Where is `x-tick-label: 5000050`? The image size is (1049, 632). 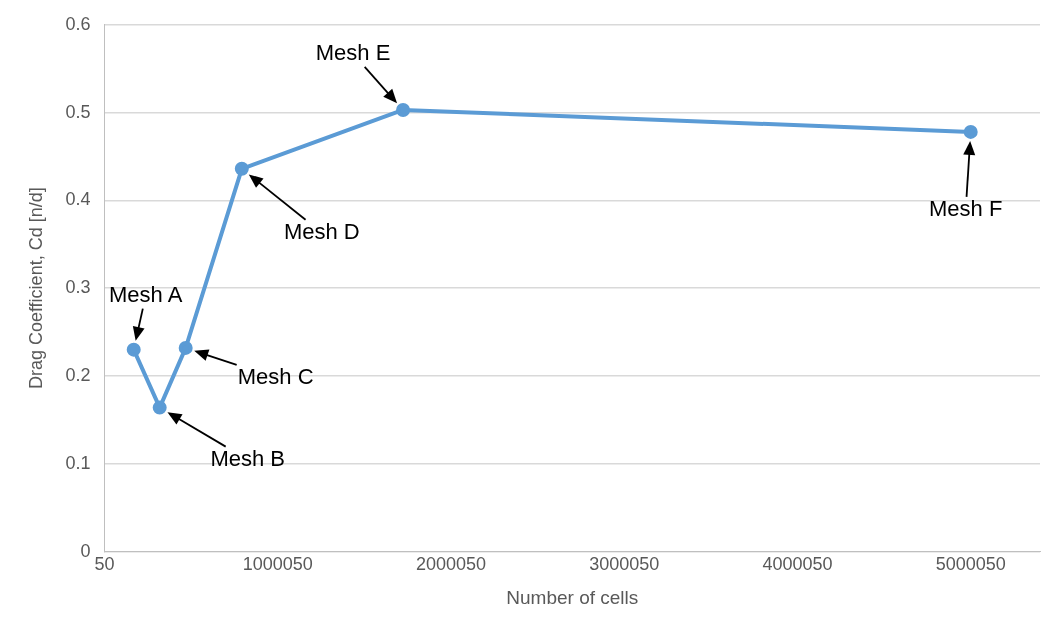 x-tick-label: 5000050 is located at coordinates (970, 564).